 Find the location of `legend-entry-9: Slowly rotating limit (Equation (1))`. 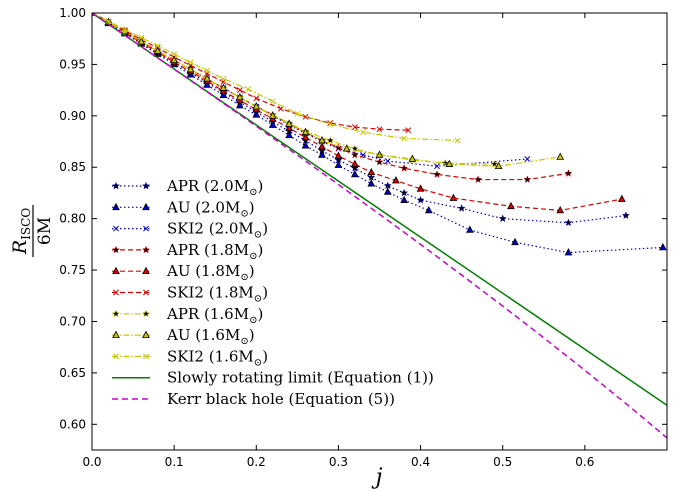

legend-entry-9: Slowly rotating limit (Equation (1)) is located at coordinates (273, 378).